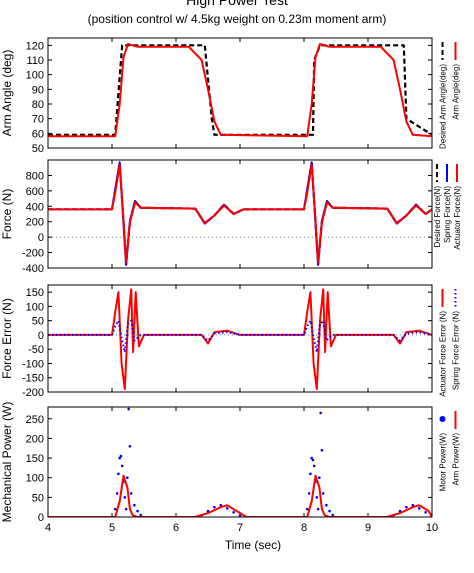 The height and width of the screenshot is (573, 474). Describe the element at coordinates (7, 214) in the screenshot. I see `y-axis-label: Force (N)` at that location.